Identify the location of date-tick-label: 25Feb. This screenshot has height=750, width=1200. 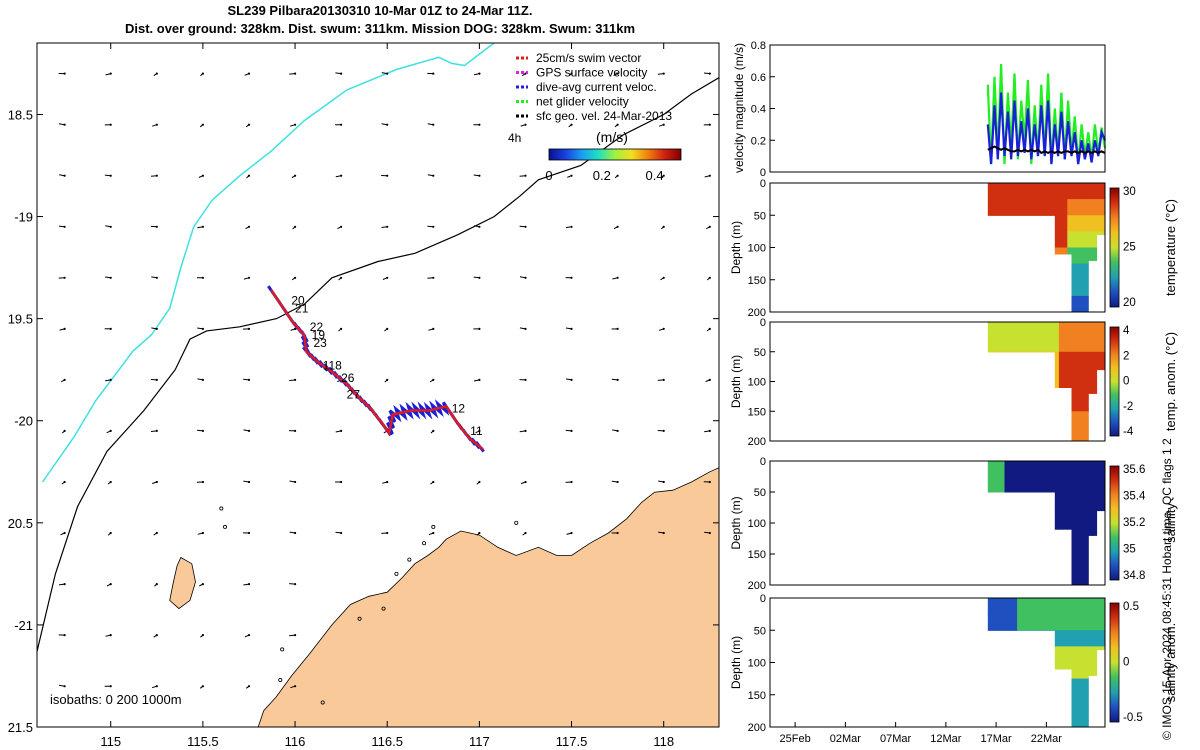
(795, 739).